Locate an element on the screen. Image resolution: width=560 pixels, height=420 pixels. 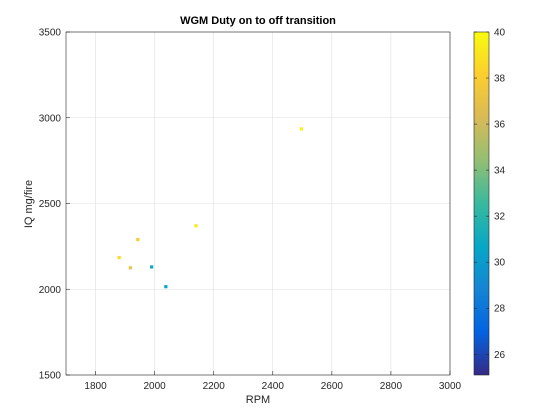
y-tick-label: 1500 is located at coordinates (50, 376).